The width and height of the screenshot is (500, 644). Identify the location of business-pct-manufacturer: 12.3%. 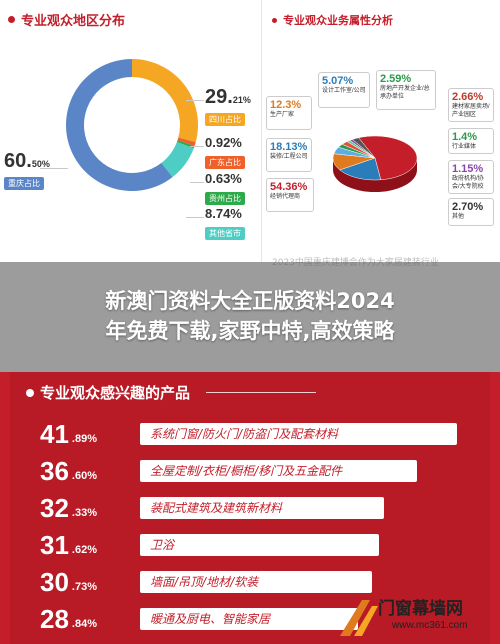
(286, 105).